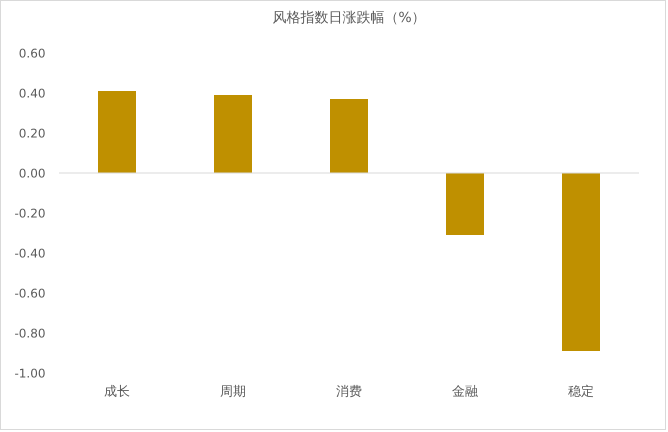 The image size is (668, 432). What do you see at coordinates (233, 392) in the screenshot?
I see `x-tick-label: 周期` at bounding box center [233, 392].